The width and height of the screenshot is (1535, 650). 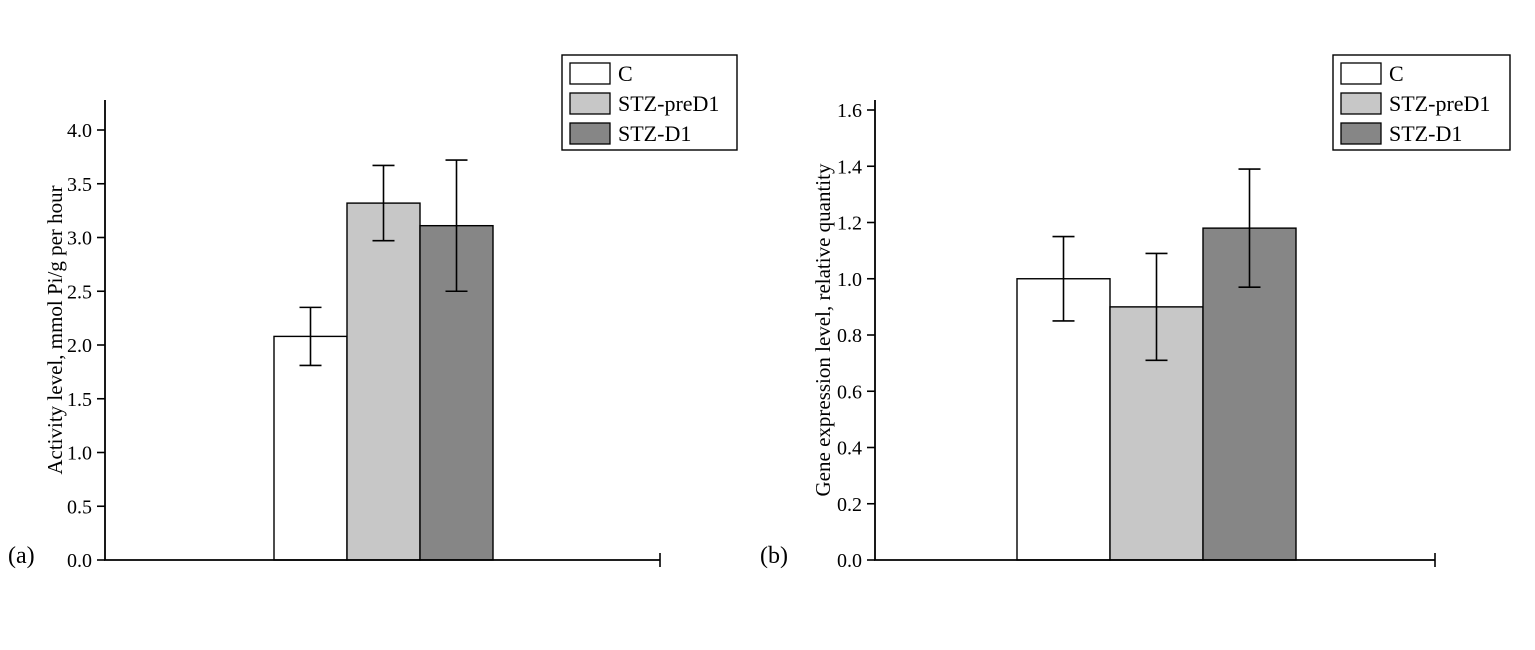 I want to click on y-tick-label: 0.8, so click(x=849, y=336).